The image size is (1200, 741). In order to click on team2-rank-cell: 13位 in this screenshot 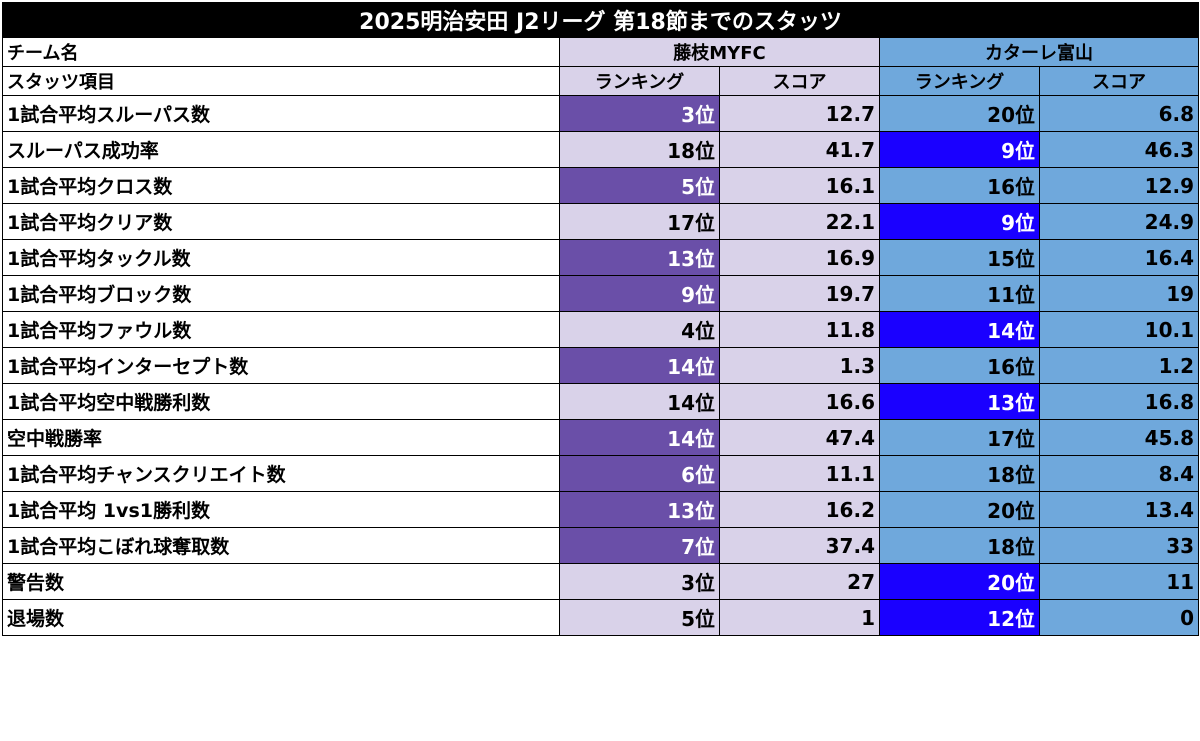, I will do `click(959, 401)`.